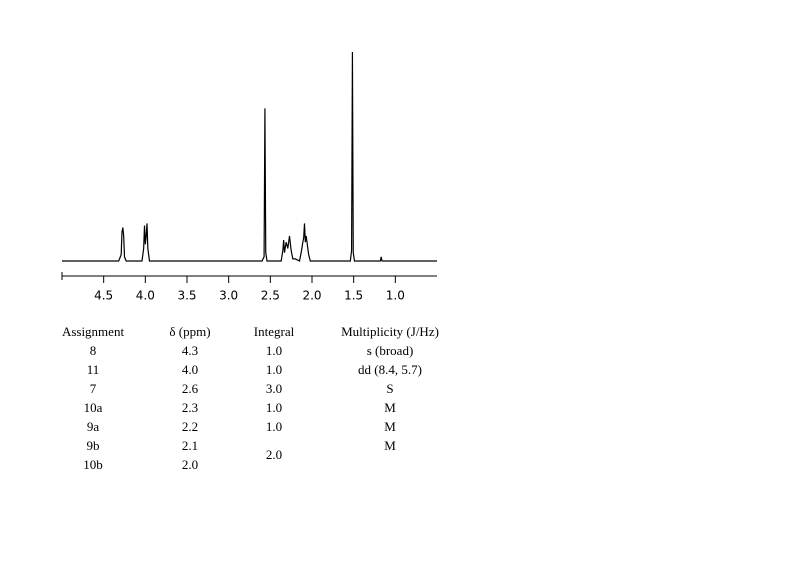 The image size is (800, 569). Describe the element at coordinates (93, 388) in the screenshot. I see `table-cell: 7` at that location.